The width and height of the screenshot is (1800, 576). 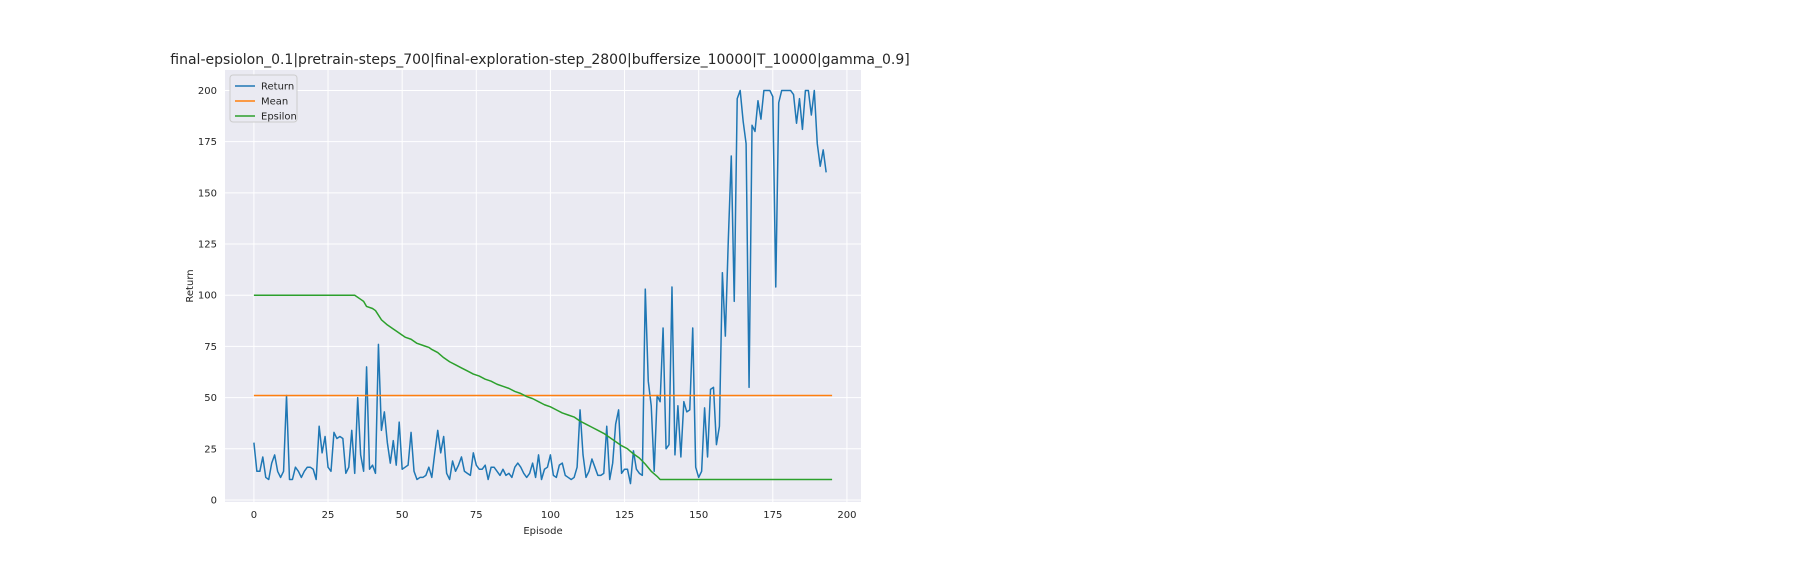 What do you see at coordinates (254, 515) in the screenshot?
I see `x-tick-label: 0` at bounding box center [254, 515].